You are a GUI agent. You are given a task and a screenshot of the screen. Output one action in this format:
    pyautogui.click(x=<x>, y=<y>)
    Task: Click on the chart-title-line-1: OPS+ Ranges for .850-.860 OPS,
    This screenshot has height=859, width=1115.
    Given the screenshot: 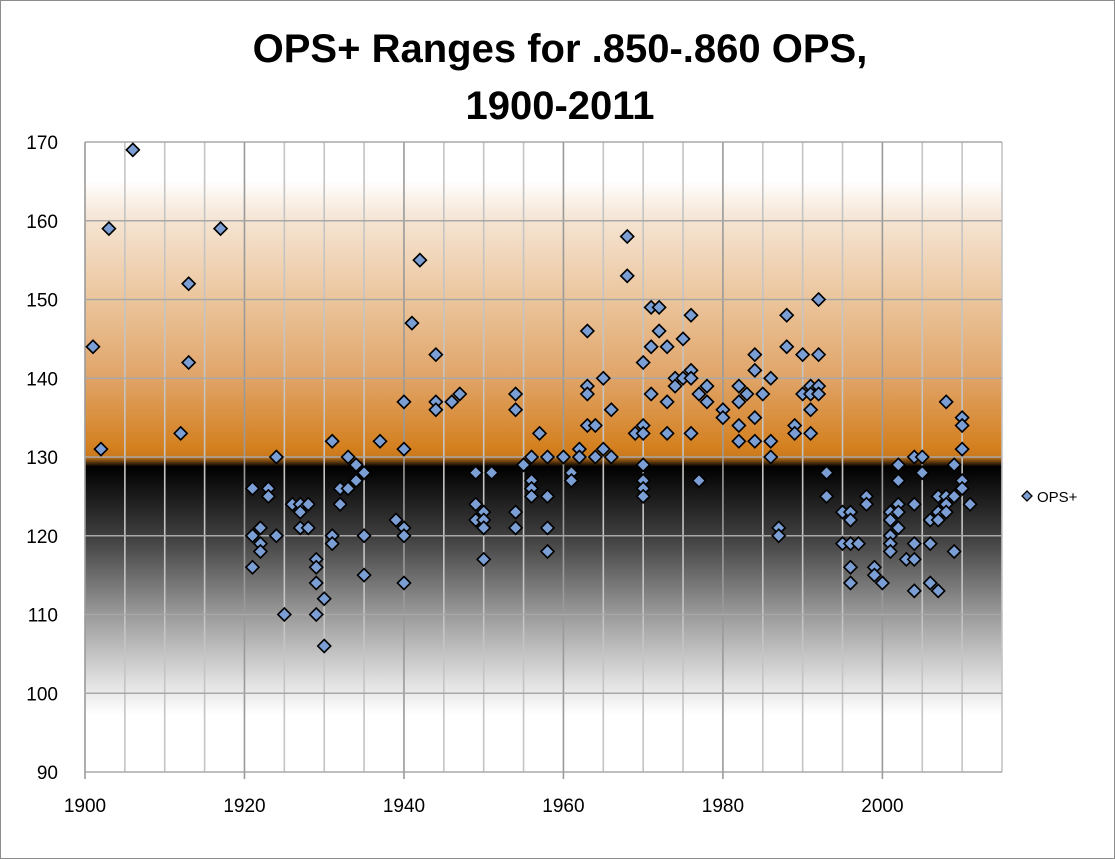 What is the action you would take?
    pyautogui.click(x=560, y=49)
    